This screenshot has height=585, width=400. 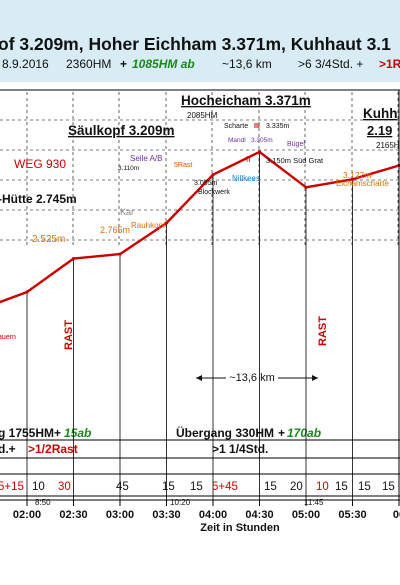 What do you see at coordinates (364, 487) in the screenshot?
I see `interval-11: 15` at bounding box center [364, 487].